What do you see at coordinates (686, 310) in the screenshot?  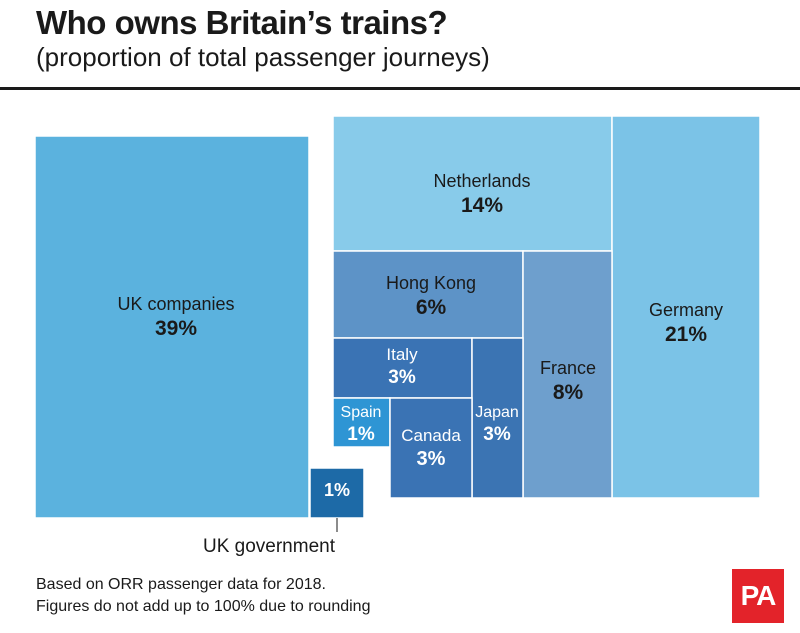 I see `treemap-label-germany: Germany` at bounding box center [686, 310].